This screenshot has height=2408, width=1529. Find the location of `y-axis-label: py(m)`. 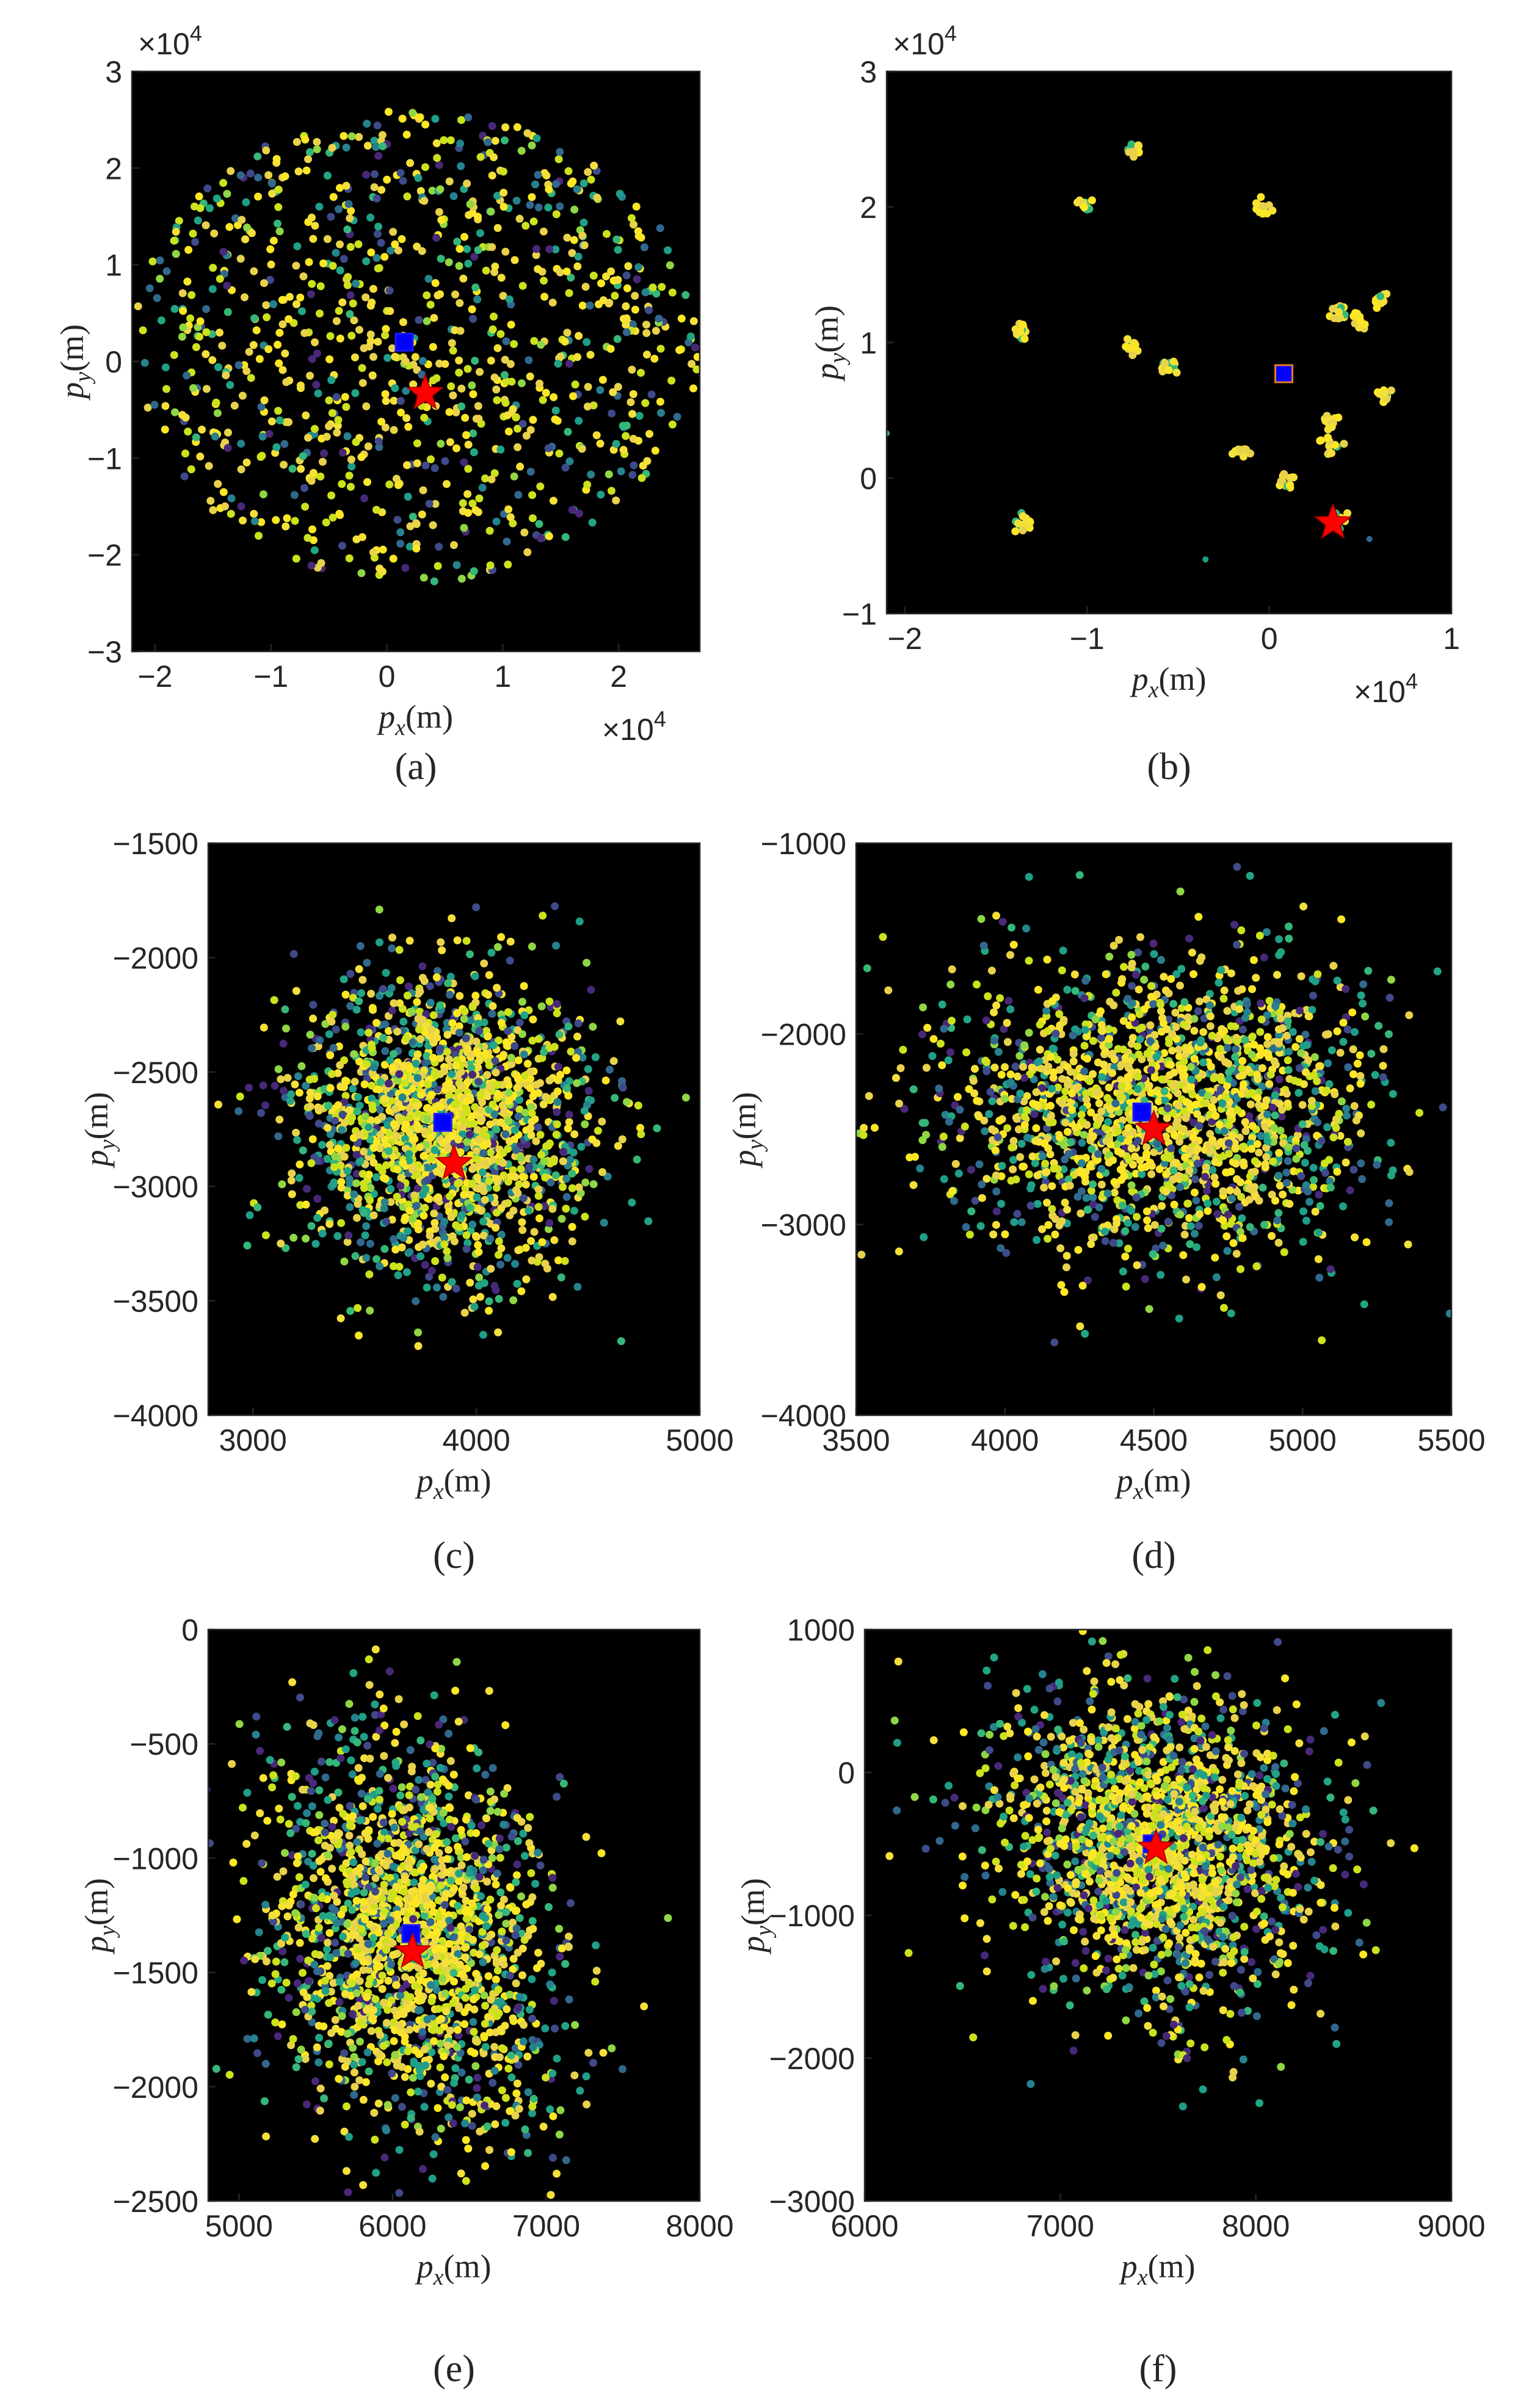

y-axis-label: py(m) is located at coordinates (75, 362).